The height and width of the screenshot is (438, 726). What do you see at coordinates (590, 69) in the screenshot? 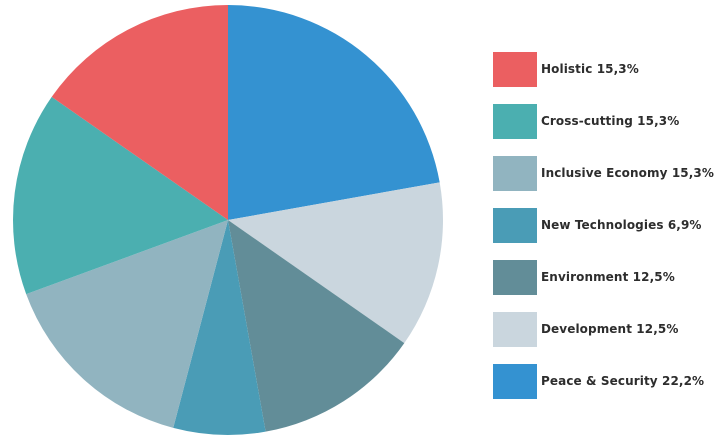
I see `legend-label: Holistic 15,3%` at bounding box center [590, 69].